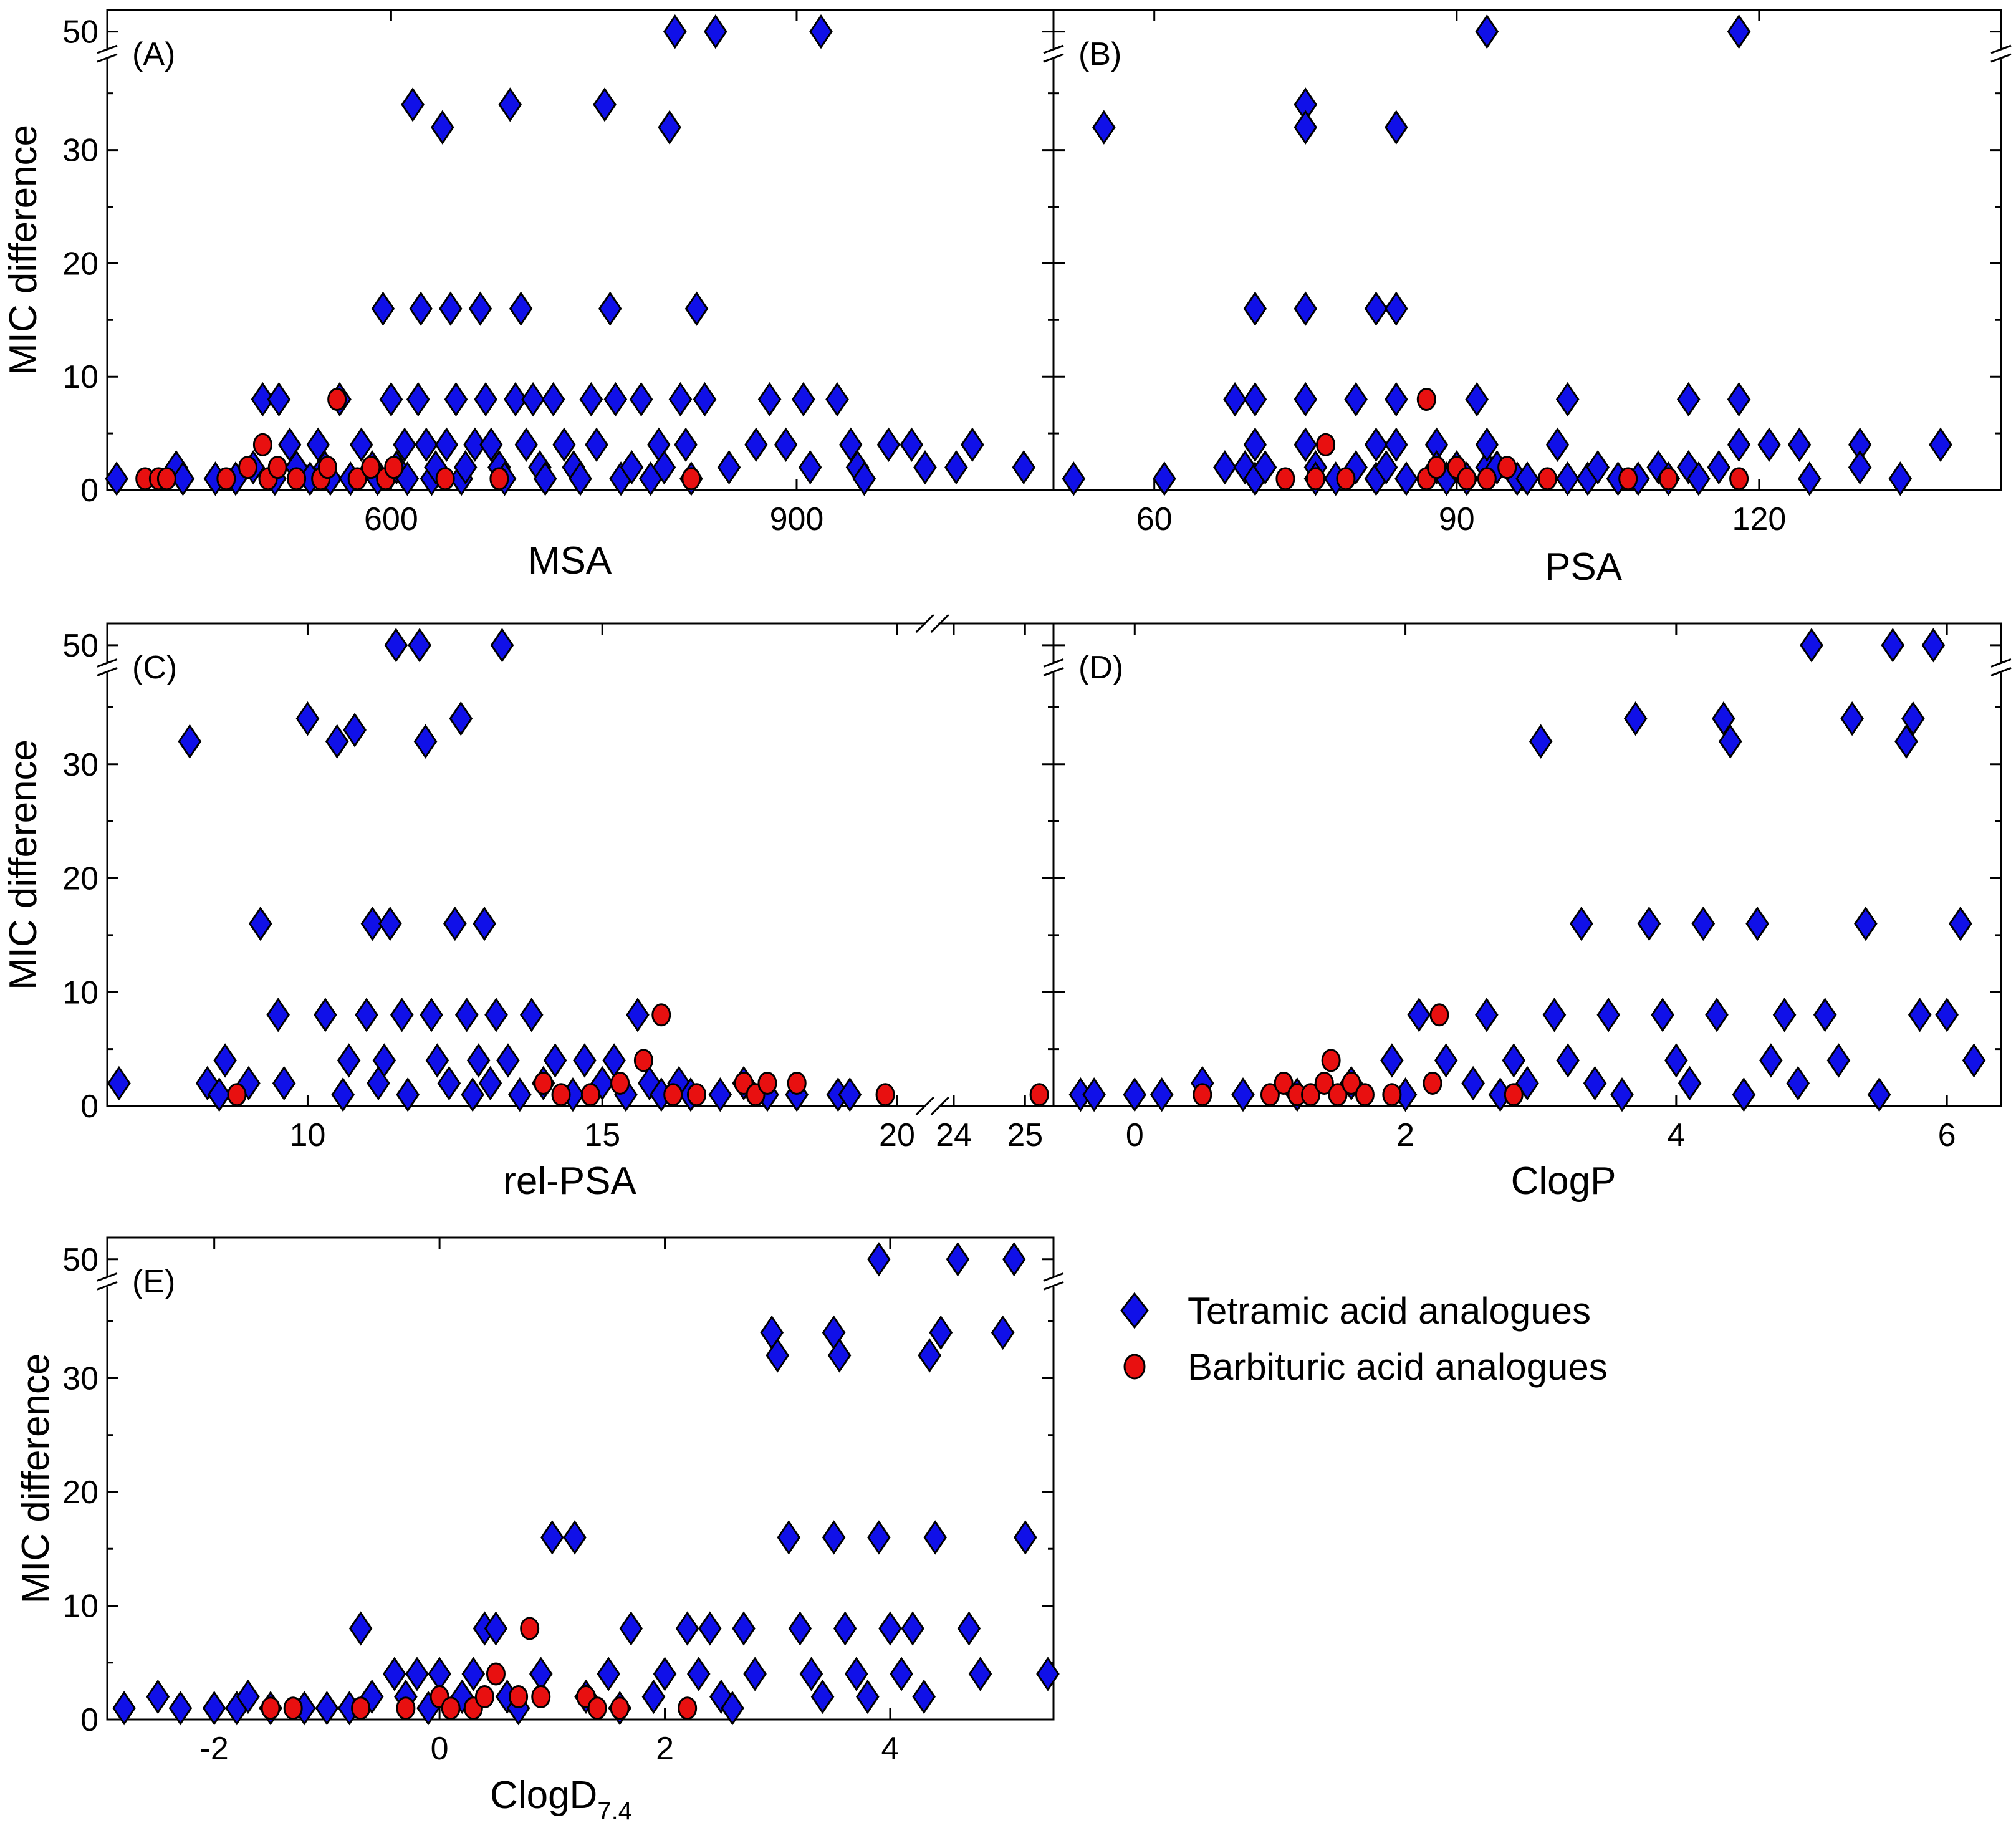  I want to click on x-tick-label: 10, so click(308, 1135).